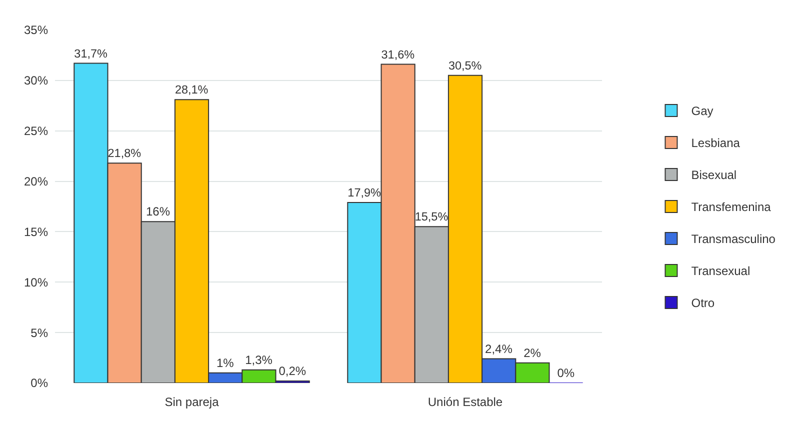 The image size is (793, 425). What do you see at coordinates (36, 81) in the screenshot?
I see `y-tick-label: 30%` at bounding box center [36, 81].